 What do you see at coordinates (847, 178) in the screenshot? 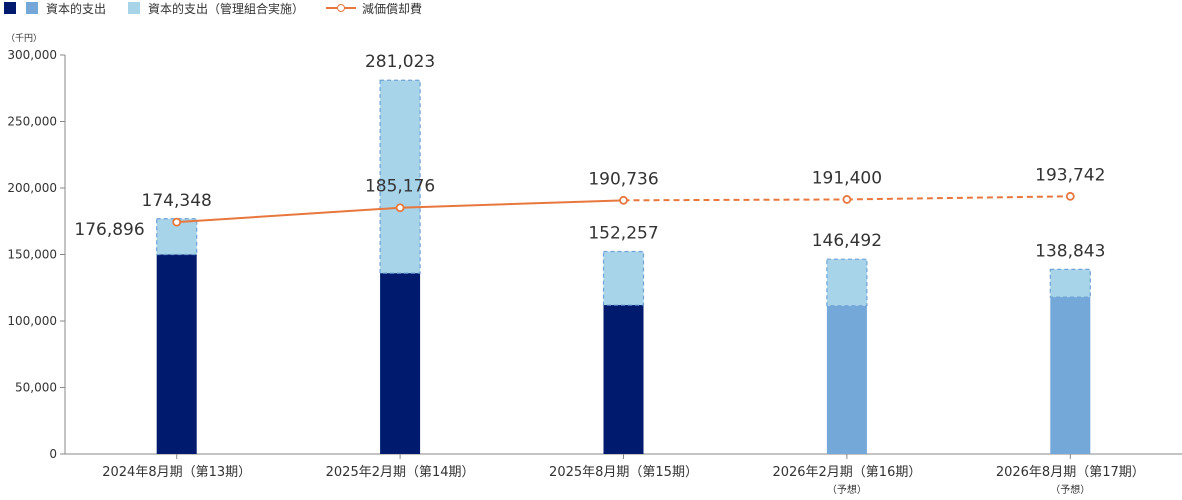
I see `depreciation-value-label: 191,400` at bounding box center [847, 178].